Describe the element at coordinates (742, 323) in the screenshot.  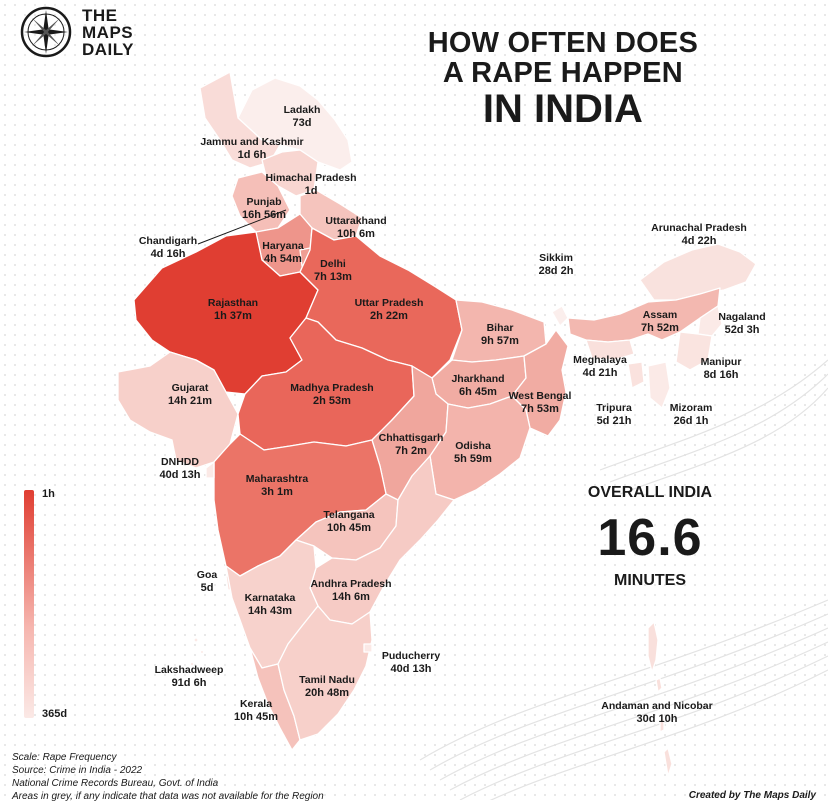
I see `label-nagaland: Nagaland 52d 3h` at that location.